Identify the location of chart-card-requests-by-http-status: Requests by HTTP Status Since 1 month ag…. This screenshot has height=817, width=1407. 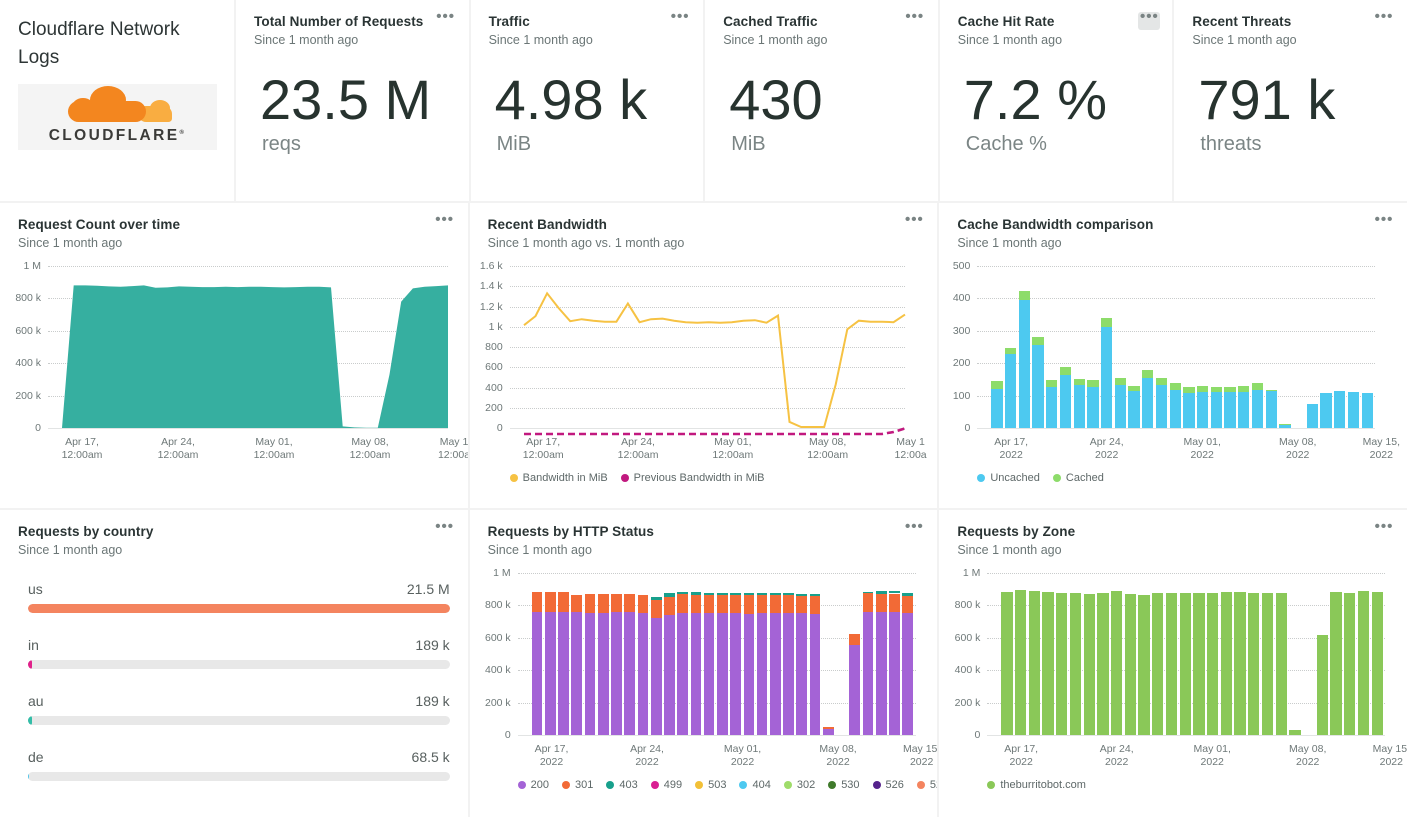
(704, 663).